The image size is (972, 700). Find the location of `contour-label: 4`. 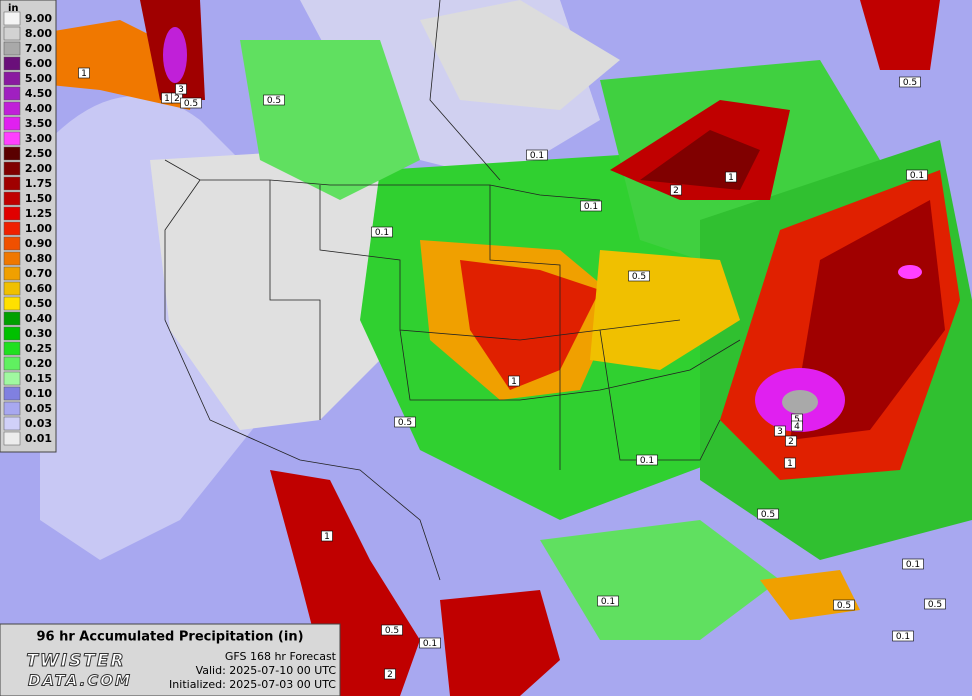

contour-label: 4 is located at coordinates (797, 427).